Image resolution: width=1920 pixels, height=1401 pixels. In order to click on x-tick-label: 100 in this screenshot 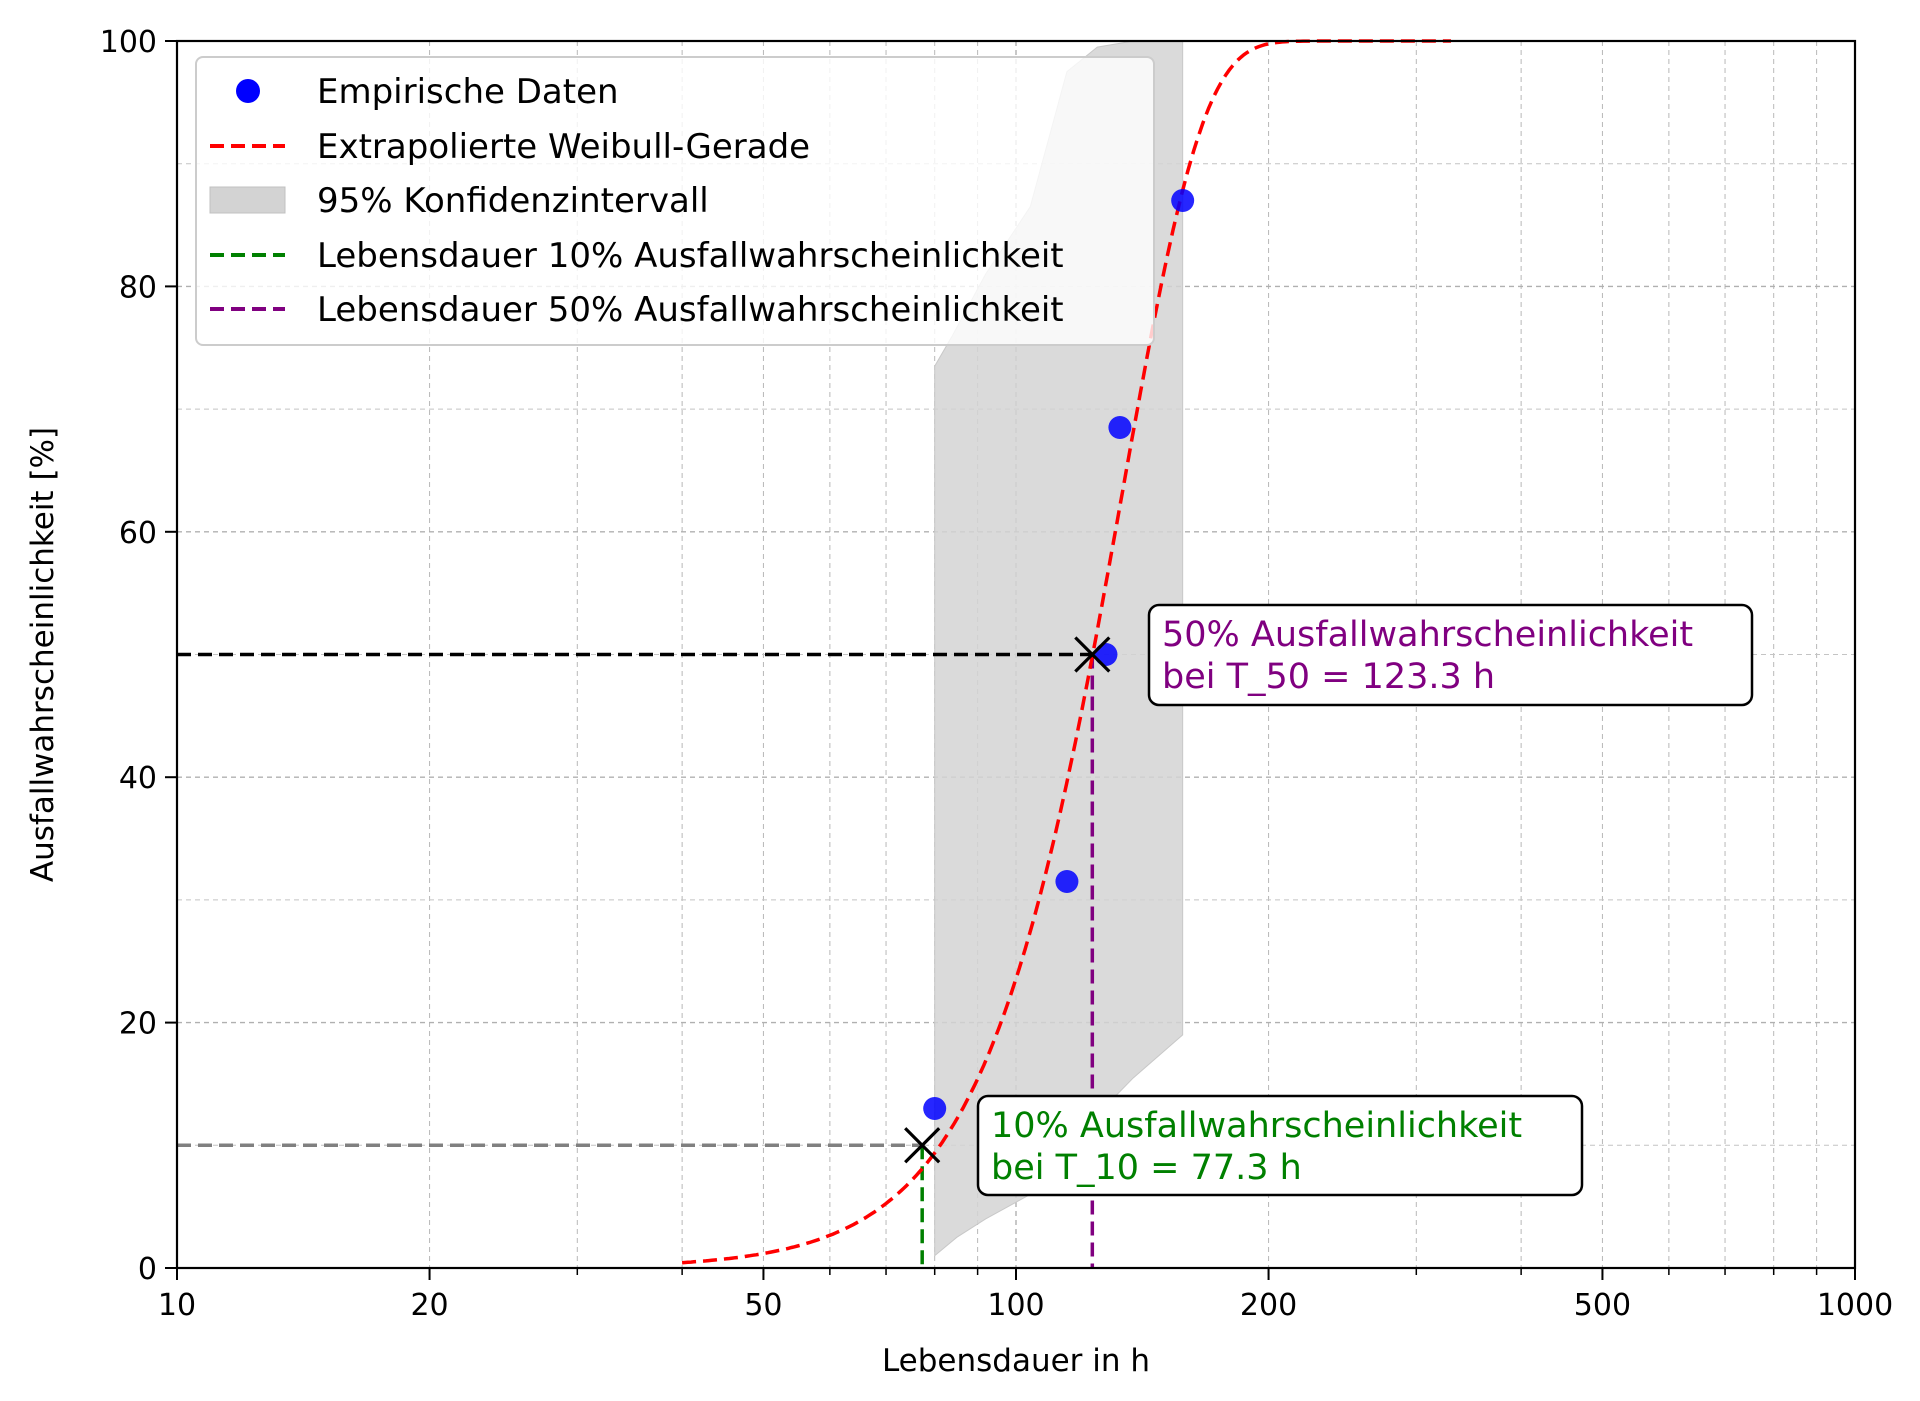, I will do `click(1015, 1305)`.